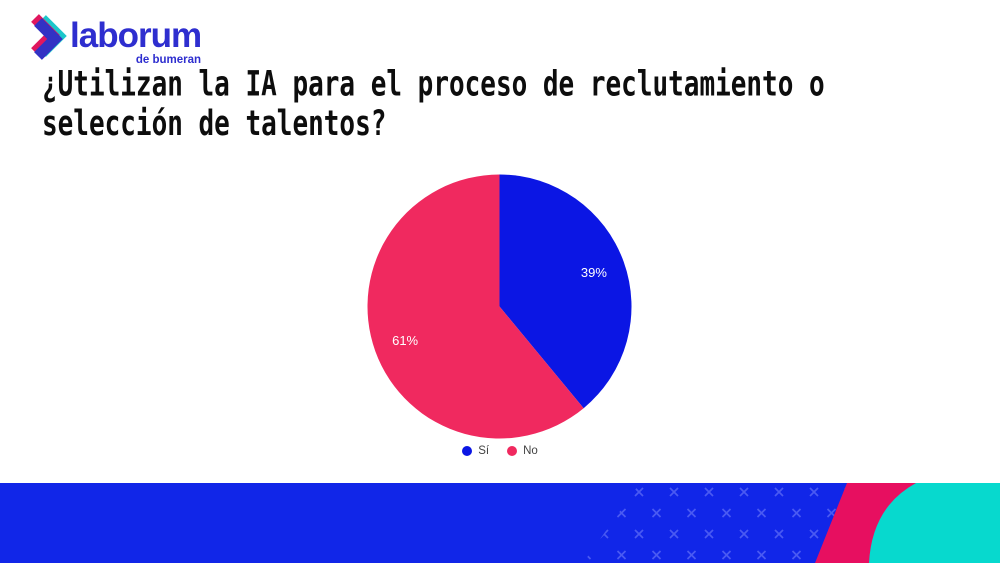 The width and height of the screenshot is (1000, 563). Describe the element at coordinates (522, 451) in the screenshot. I see `legend-item-no: No` at that location.